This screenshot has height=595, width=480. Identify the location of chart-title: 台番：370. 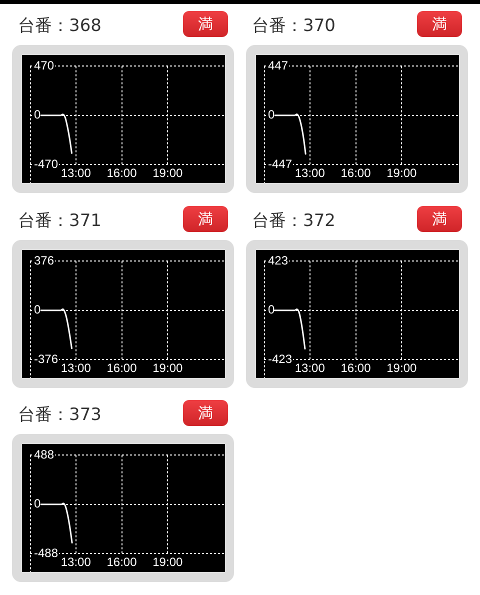
(294, 26).